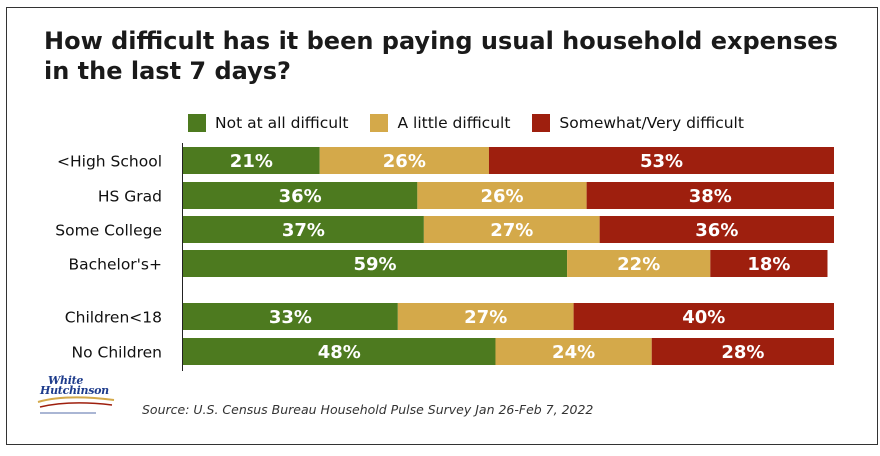 The height and width of the screenshot is (456, 880). What do you see at coordinates (454, 123) in the screenshot?
I see `legend-label-a-little: A little difficult` at bounding box center [454, 123].